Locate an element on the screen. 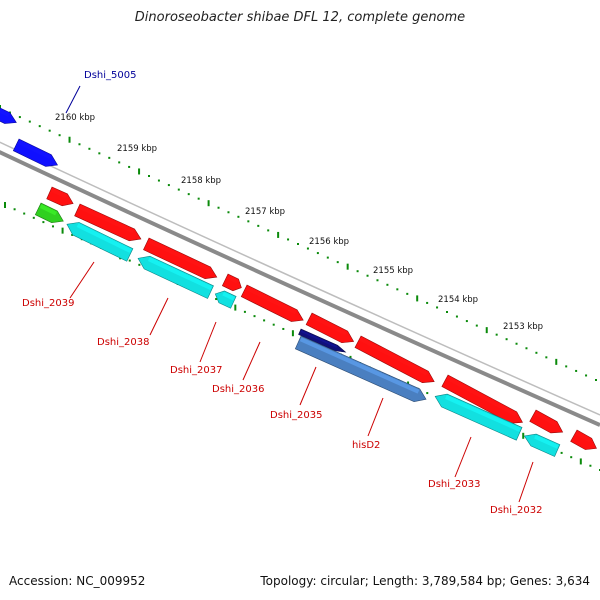 Image resolution: width=600 pixels, height=600 pixels. gene-arrow-navy is located at coordinates (322, 340).